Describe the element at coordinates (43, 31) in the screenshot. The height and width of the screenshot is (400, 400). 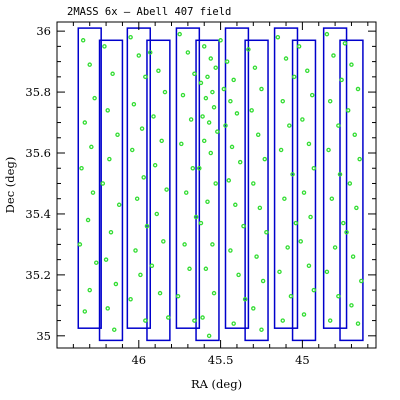
I see `y-tick-label: 36` at that location.